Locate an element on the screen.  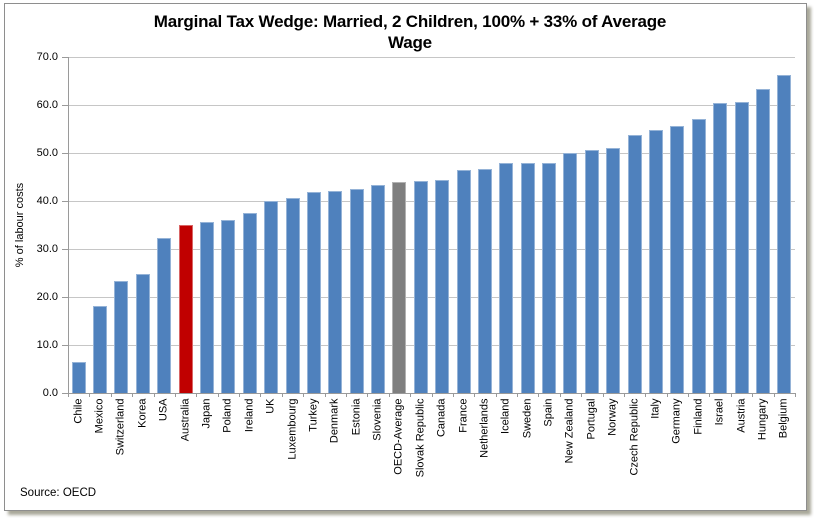
x-label-canada: Canada is located at coordinates (441, 418).